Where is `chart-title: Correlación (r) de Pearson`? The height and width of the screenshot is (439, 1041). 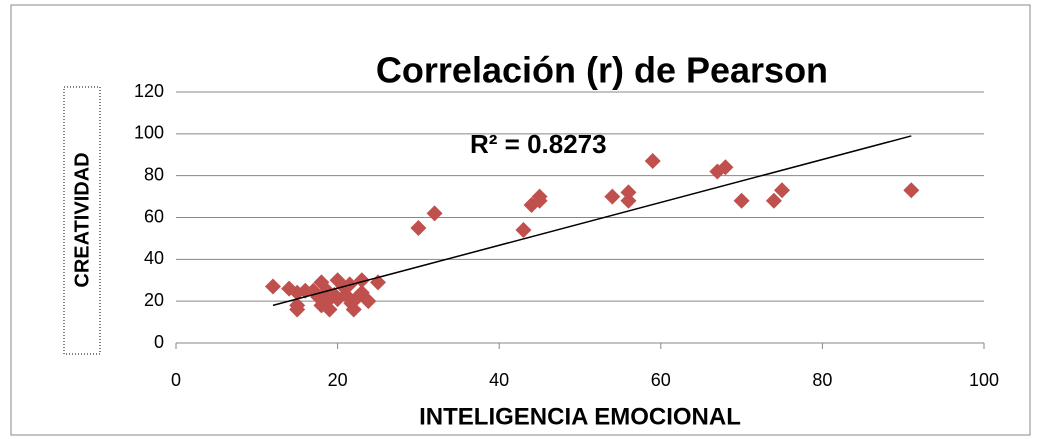 chart-title: Correlación (r) de Pearson is located at coordinates (602, 70).